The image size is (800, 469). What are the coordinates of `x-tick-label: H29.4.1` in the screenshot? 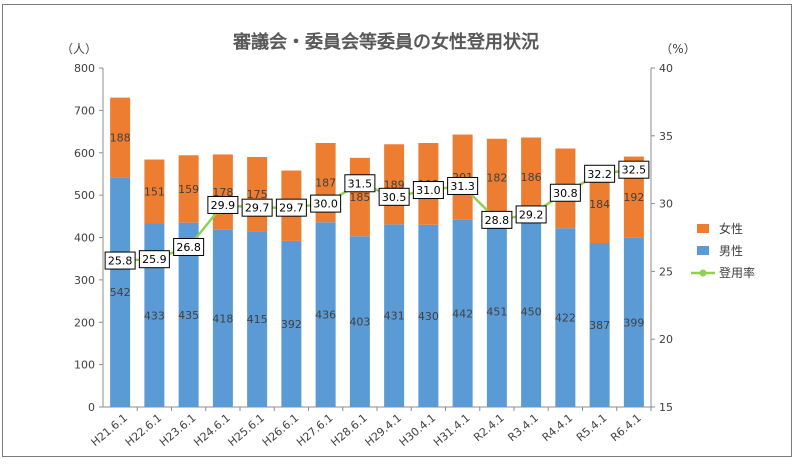 It's located at (383, 430).